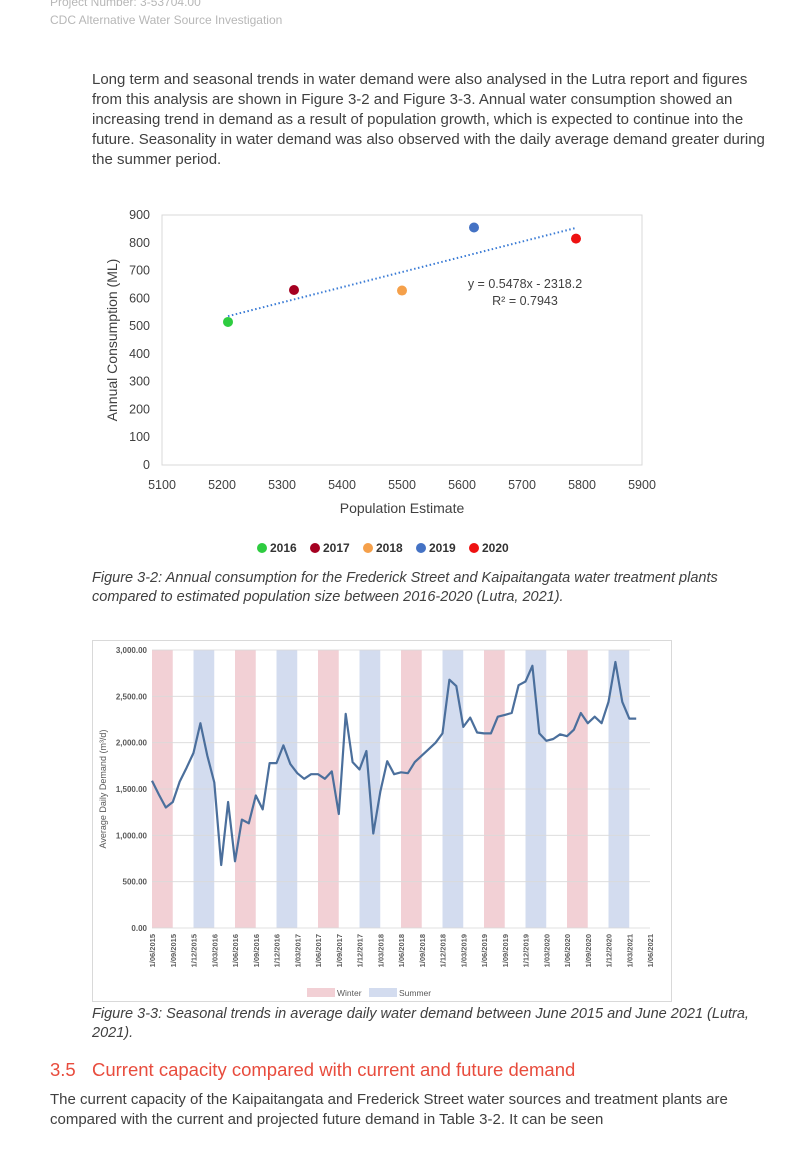 The height and width of the screenshot is (1167, 807). I want to click on x-tick-label: 5900, so click(642, 485).